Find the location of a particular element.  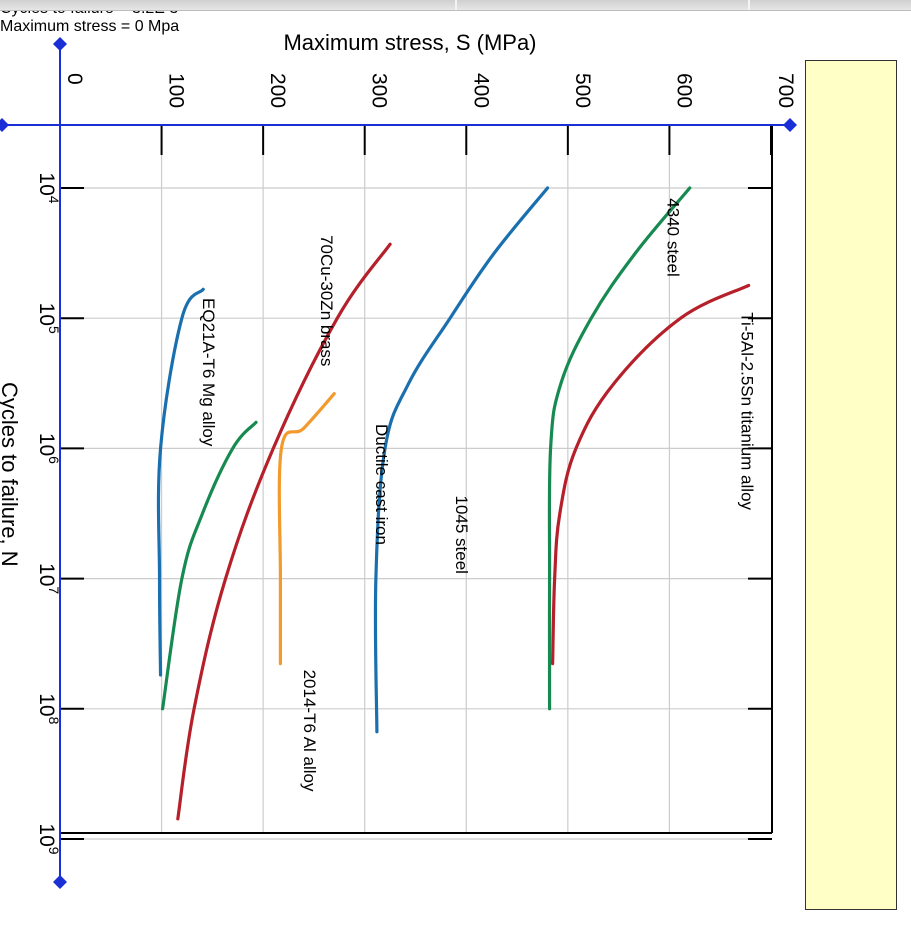

cycles-axis-title: Cycles to failure, N is located at coordinates (11, 474).